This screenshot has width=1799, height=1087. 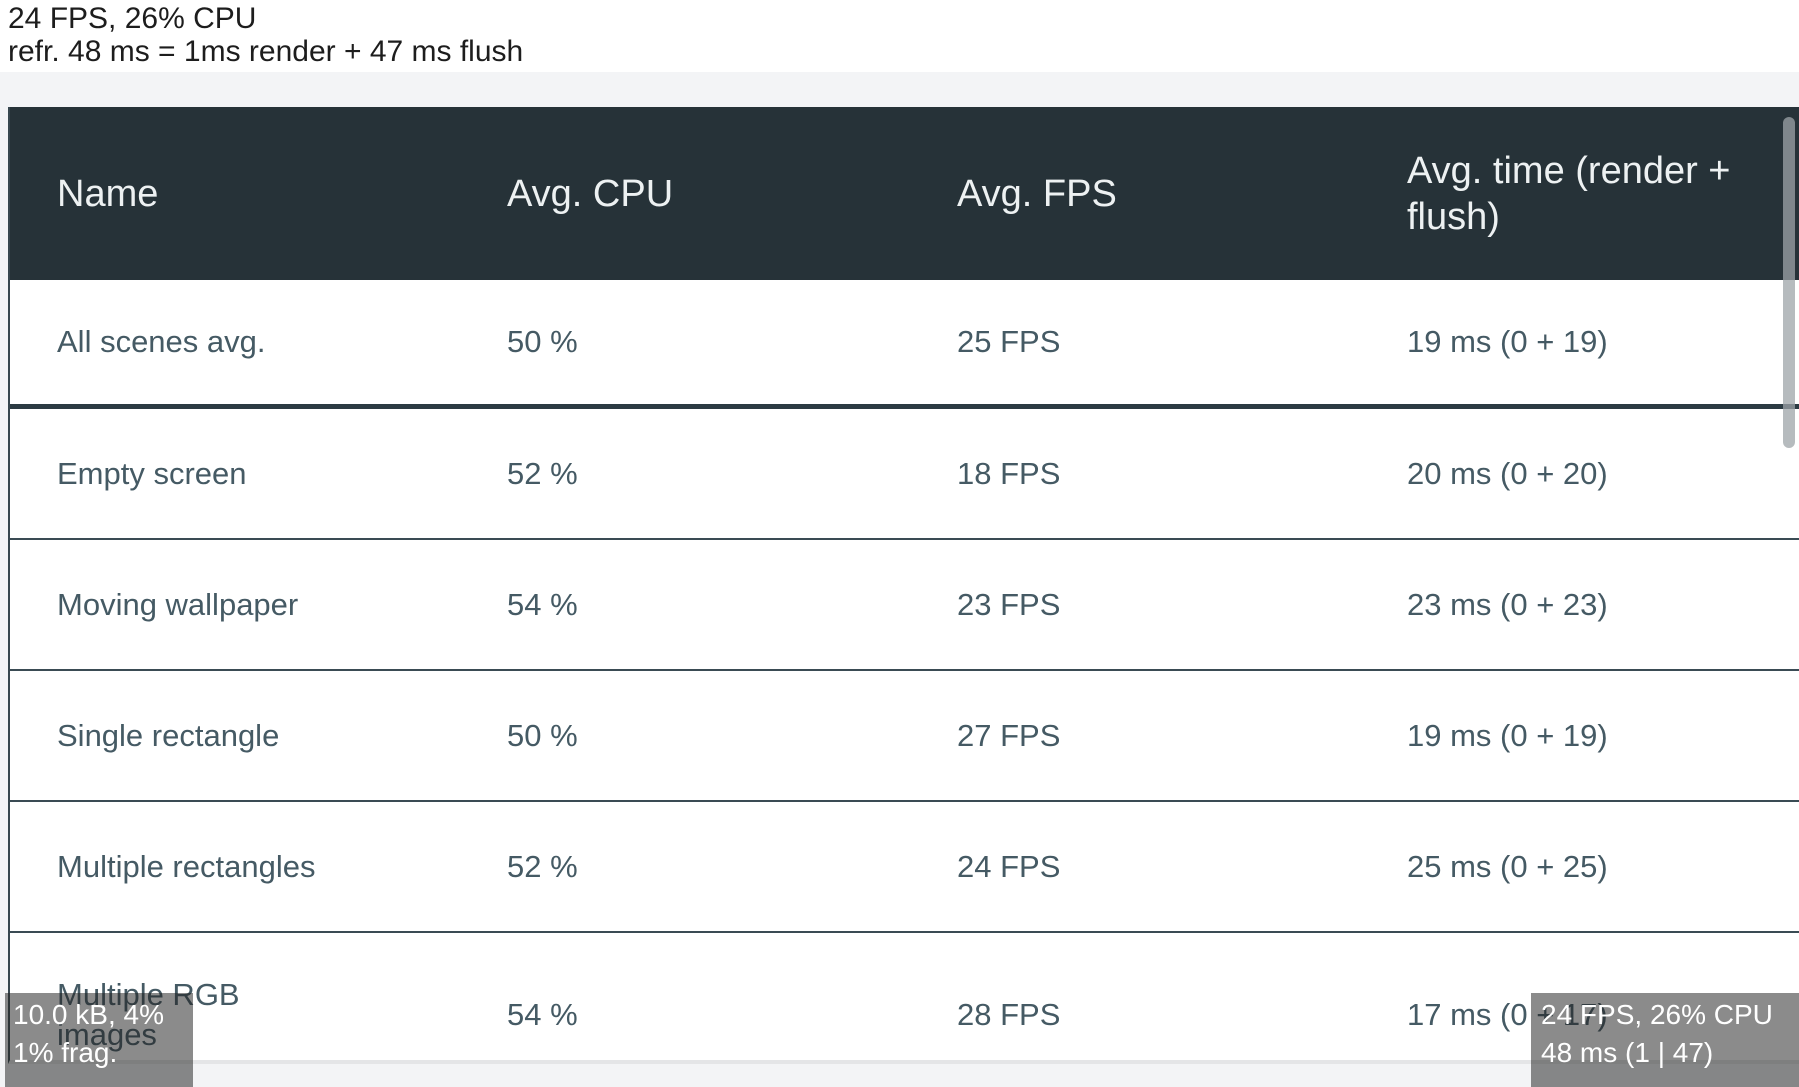 I want to click on cell-fps: 27 FPS, so click(x=1009, y=735).